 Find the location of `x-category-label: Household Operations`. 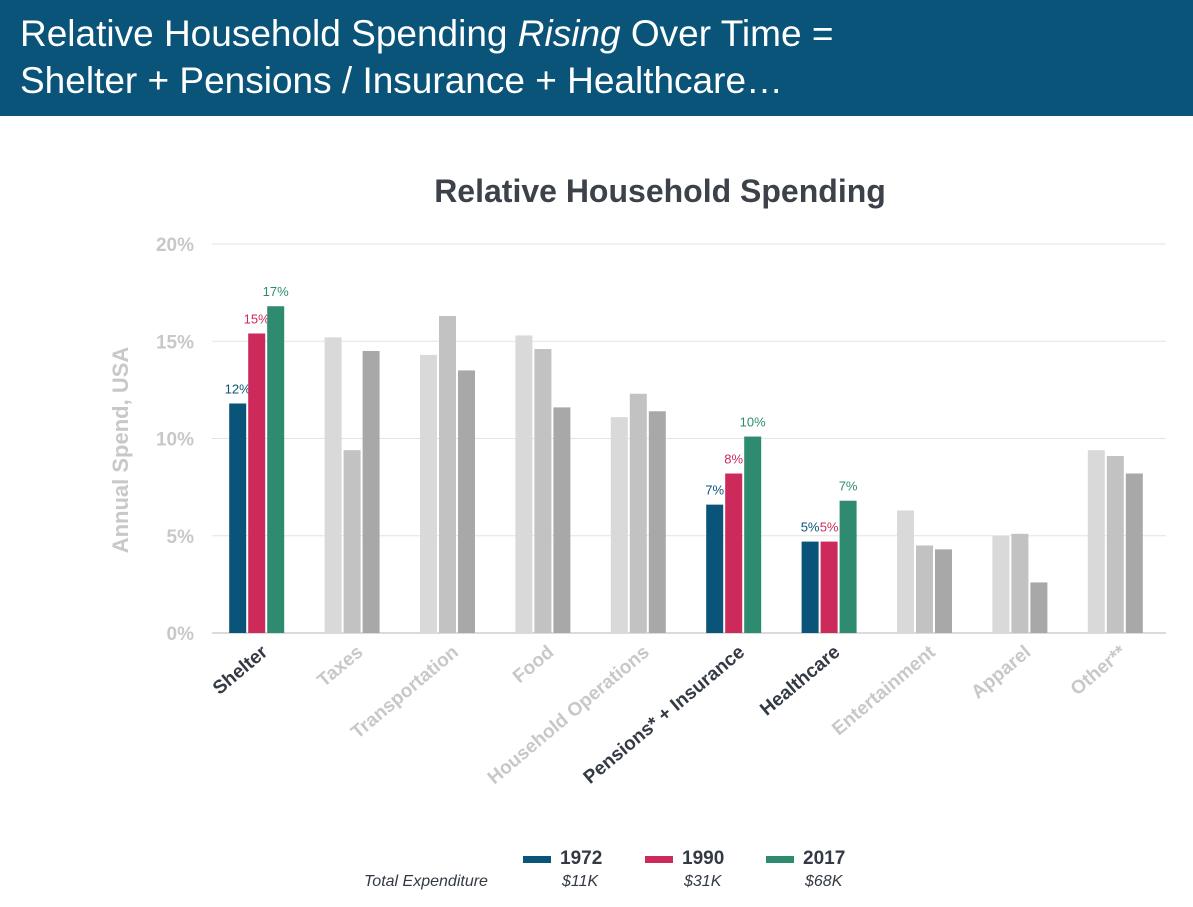

x-category-label: Household Operations is located at coordinates (569, 715).